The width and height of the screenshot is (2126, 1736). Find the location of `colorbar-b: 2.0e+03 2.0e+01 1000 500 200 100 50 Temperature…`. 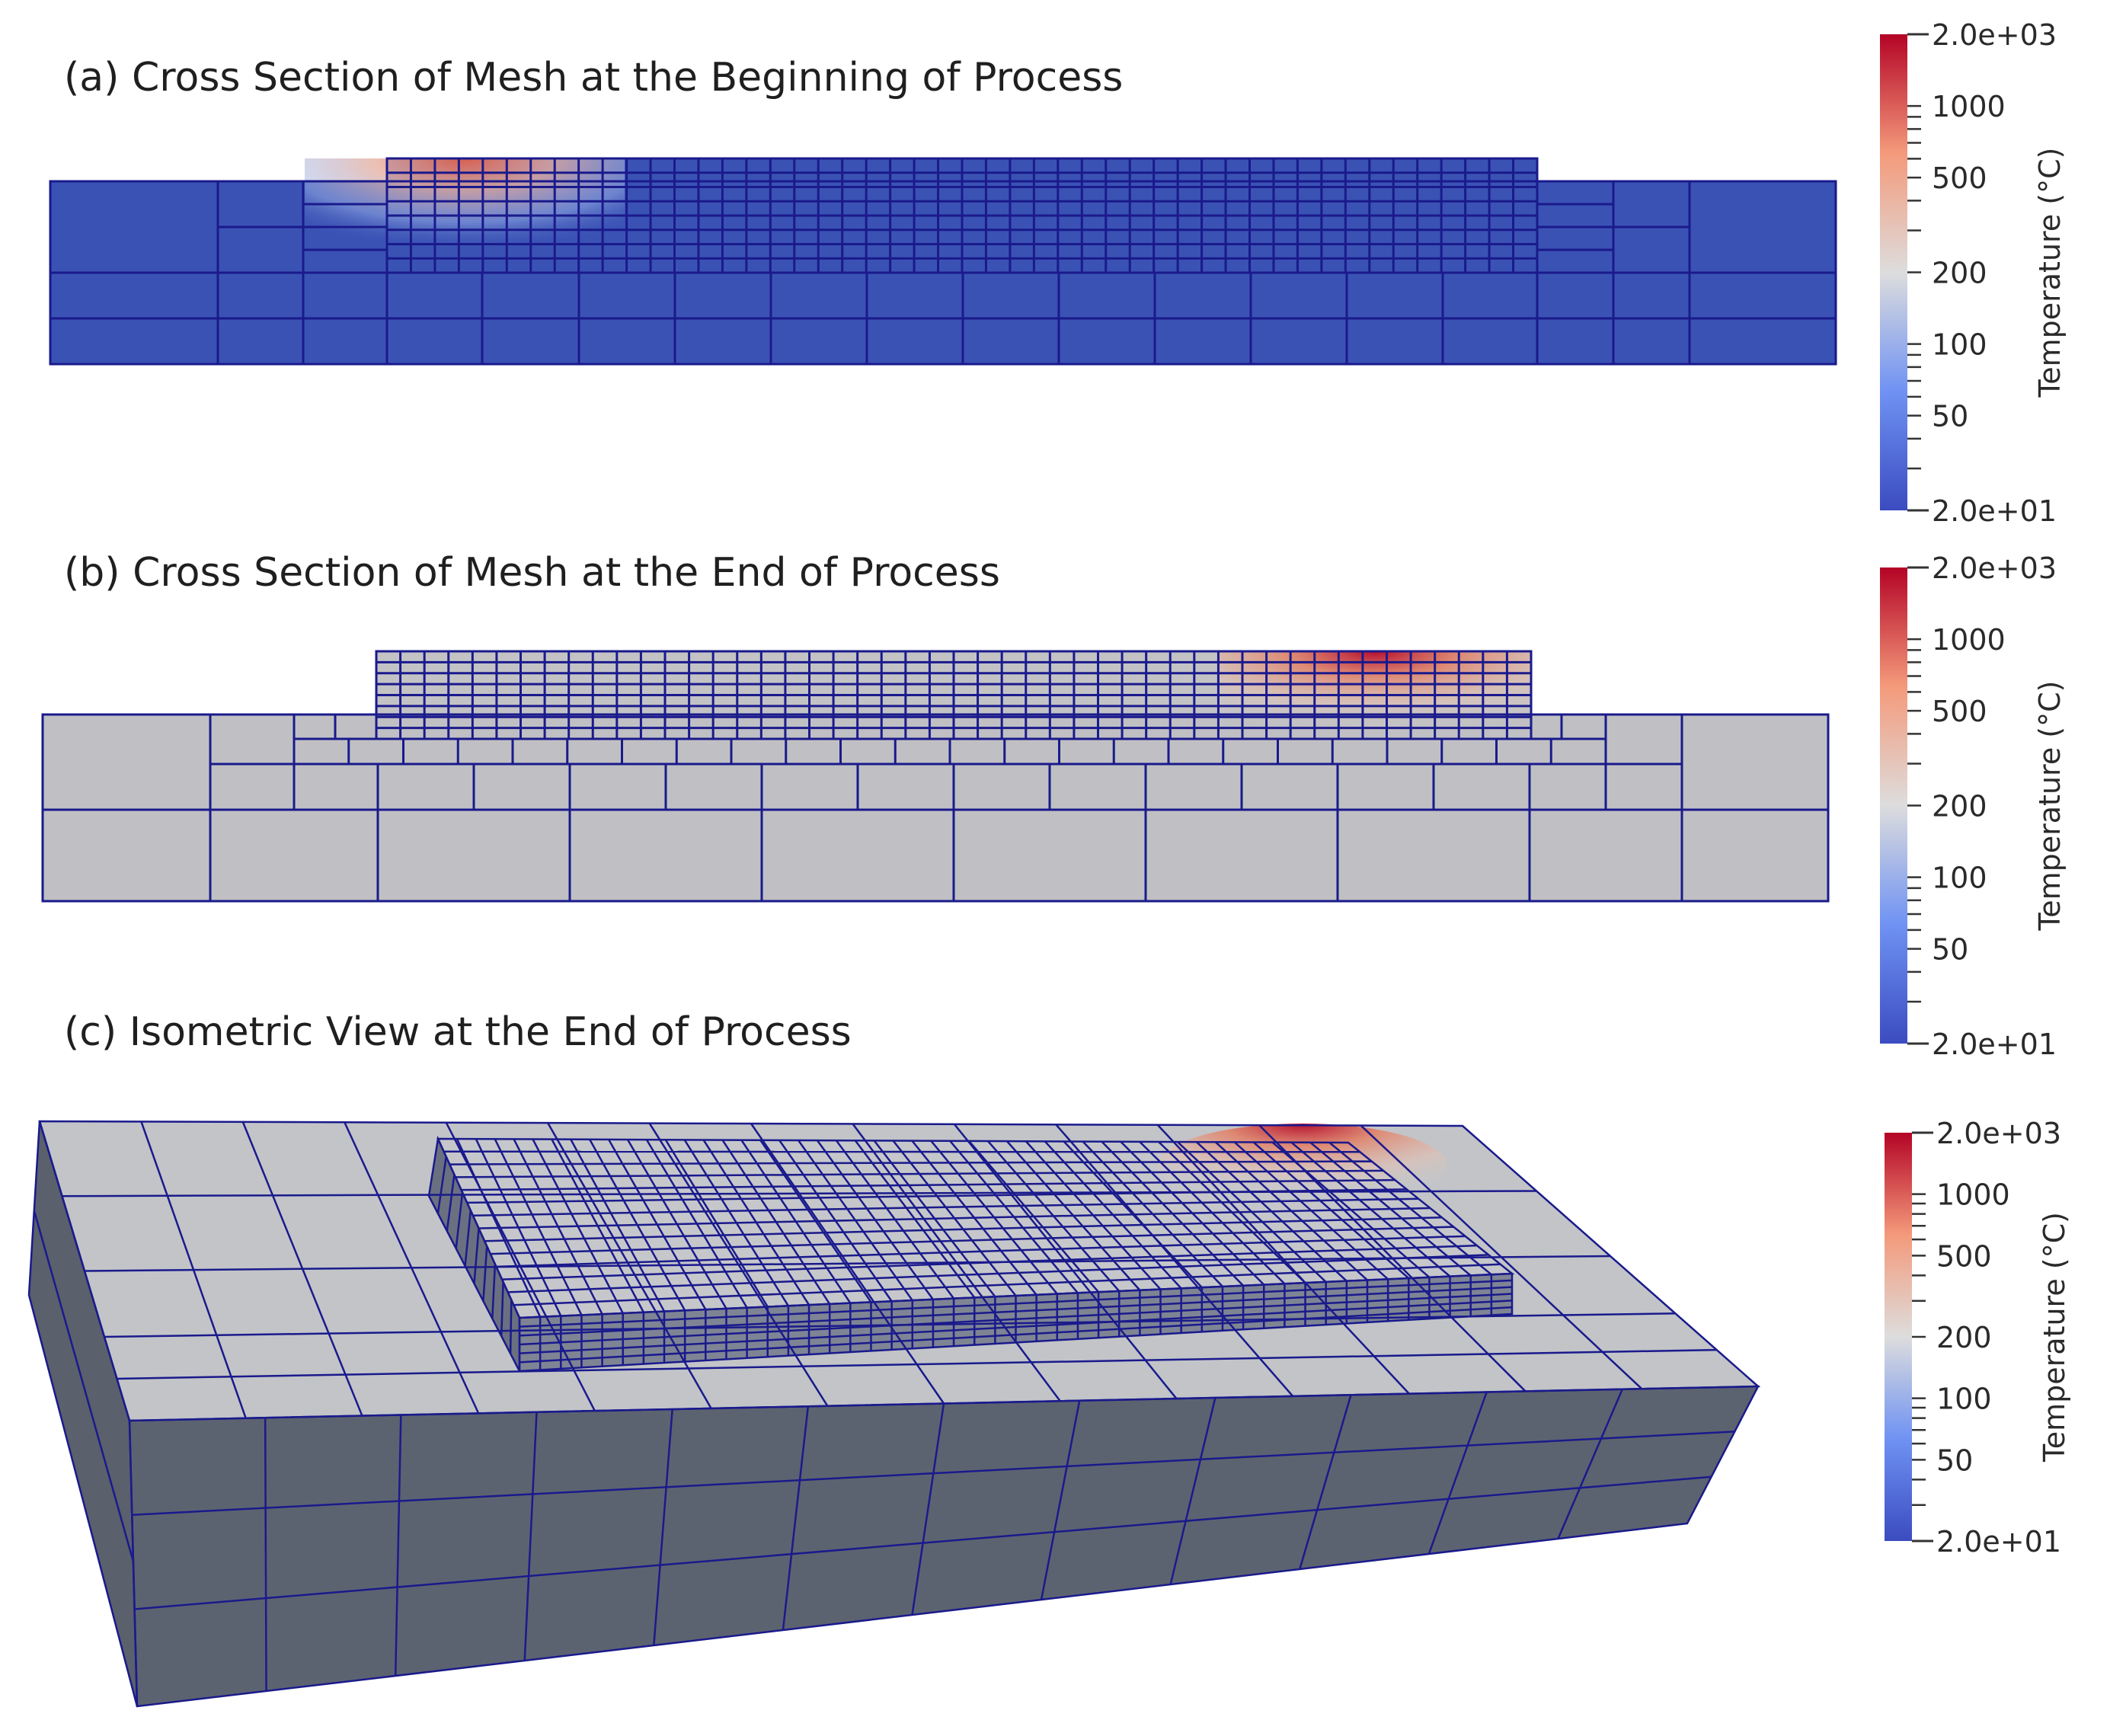

colorbar-b: 2.0e+03 2.0e+01 1000 500 200 100 50 Temperature… is located at coordinates (1973, 806).